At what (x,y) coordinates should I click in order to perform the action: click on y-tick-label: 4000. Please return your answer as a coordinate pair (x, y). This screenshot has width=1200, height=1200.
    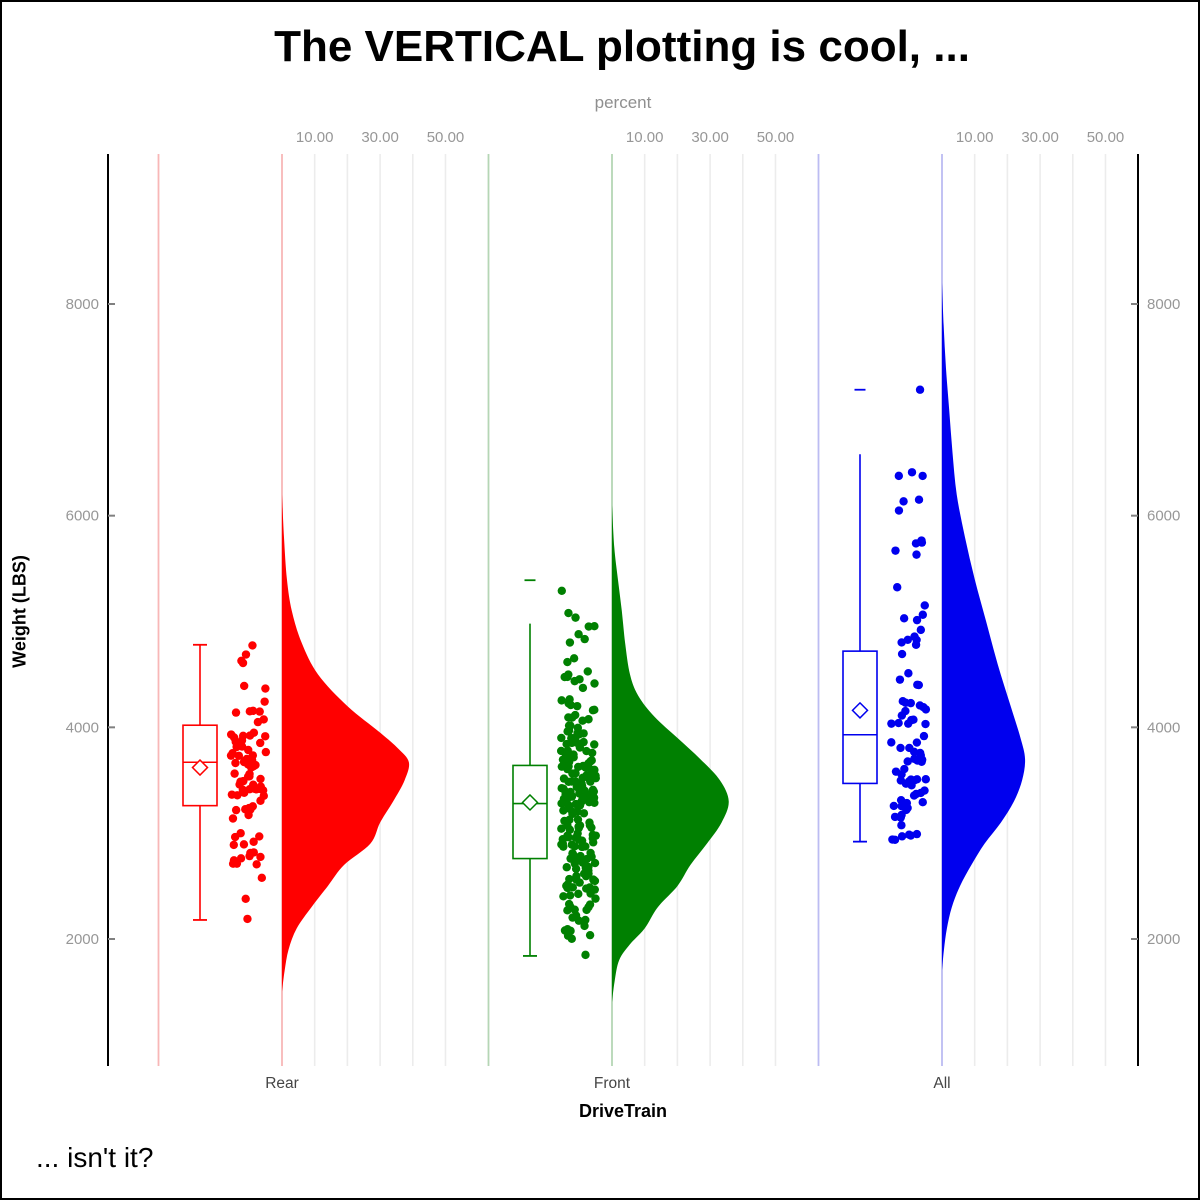
    Looking at the image, I should click on (1163, 727).